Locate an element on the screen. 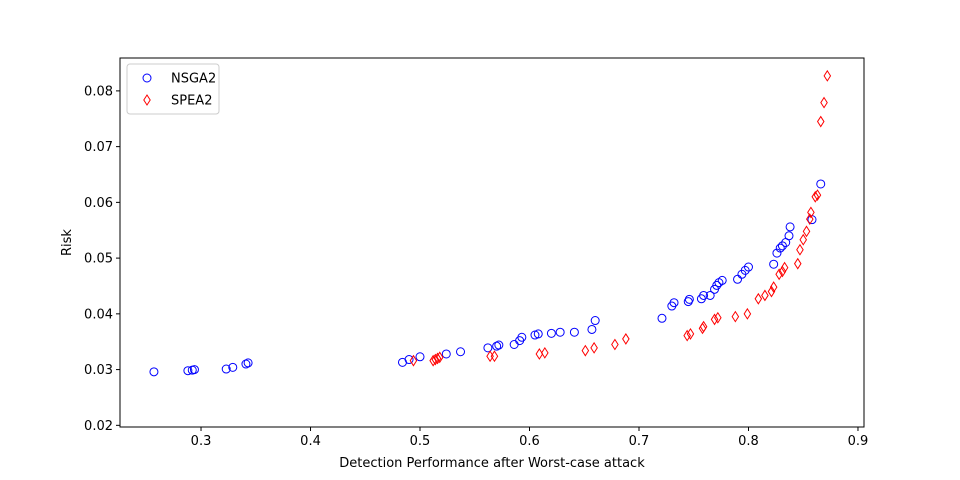 Image resolution: width=960 pixels, height=480 pixels. x-tick-label: 0.3 is located at coordinates (201, 441).